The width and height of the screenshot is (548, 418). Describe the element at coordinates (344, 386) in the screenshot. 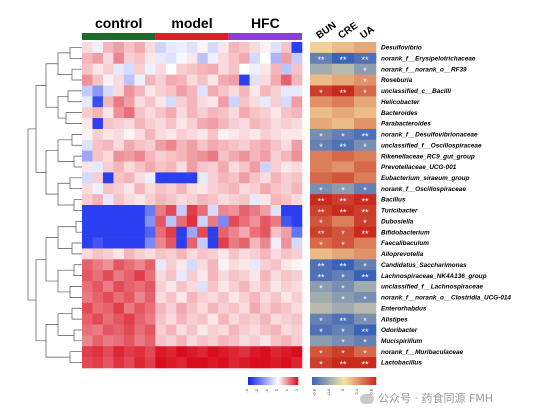

I see `correlation-color-legend: -0.8 -0.4 0 0.4 0.8` at that location.